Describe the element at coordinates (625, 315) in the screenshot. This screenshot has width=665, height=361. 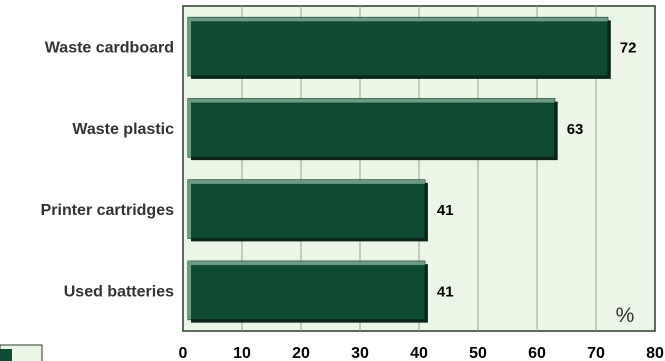
I see `unit-label: %` at that location.